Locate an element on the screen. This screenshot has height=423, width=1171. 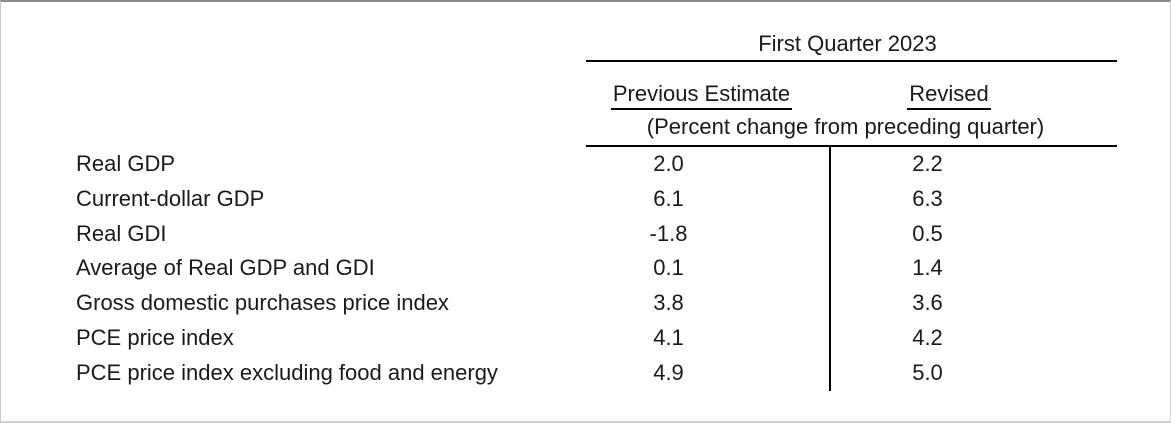
column-header-previous-estimate-label: Previous Estimate is located at coordinates (701, 95).